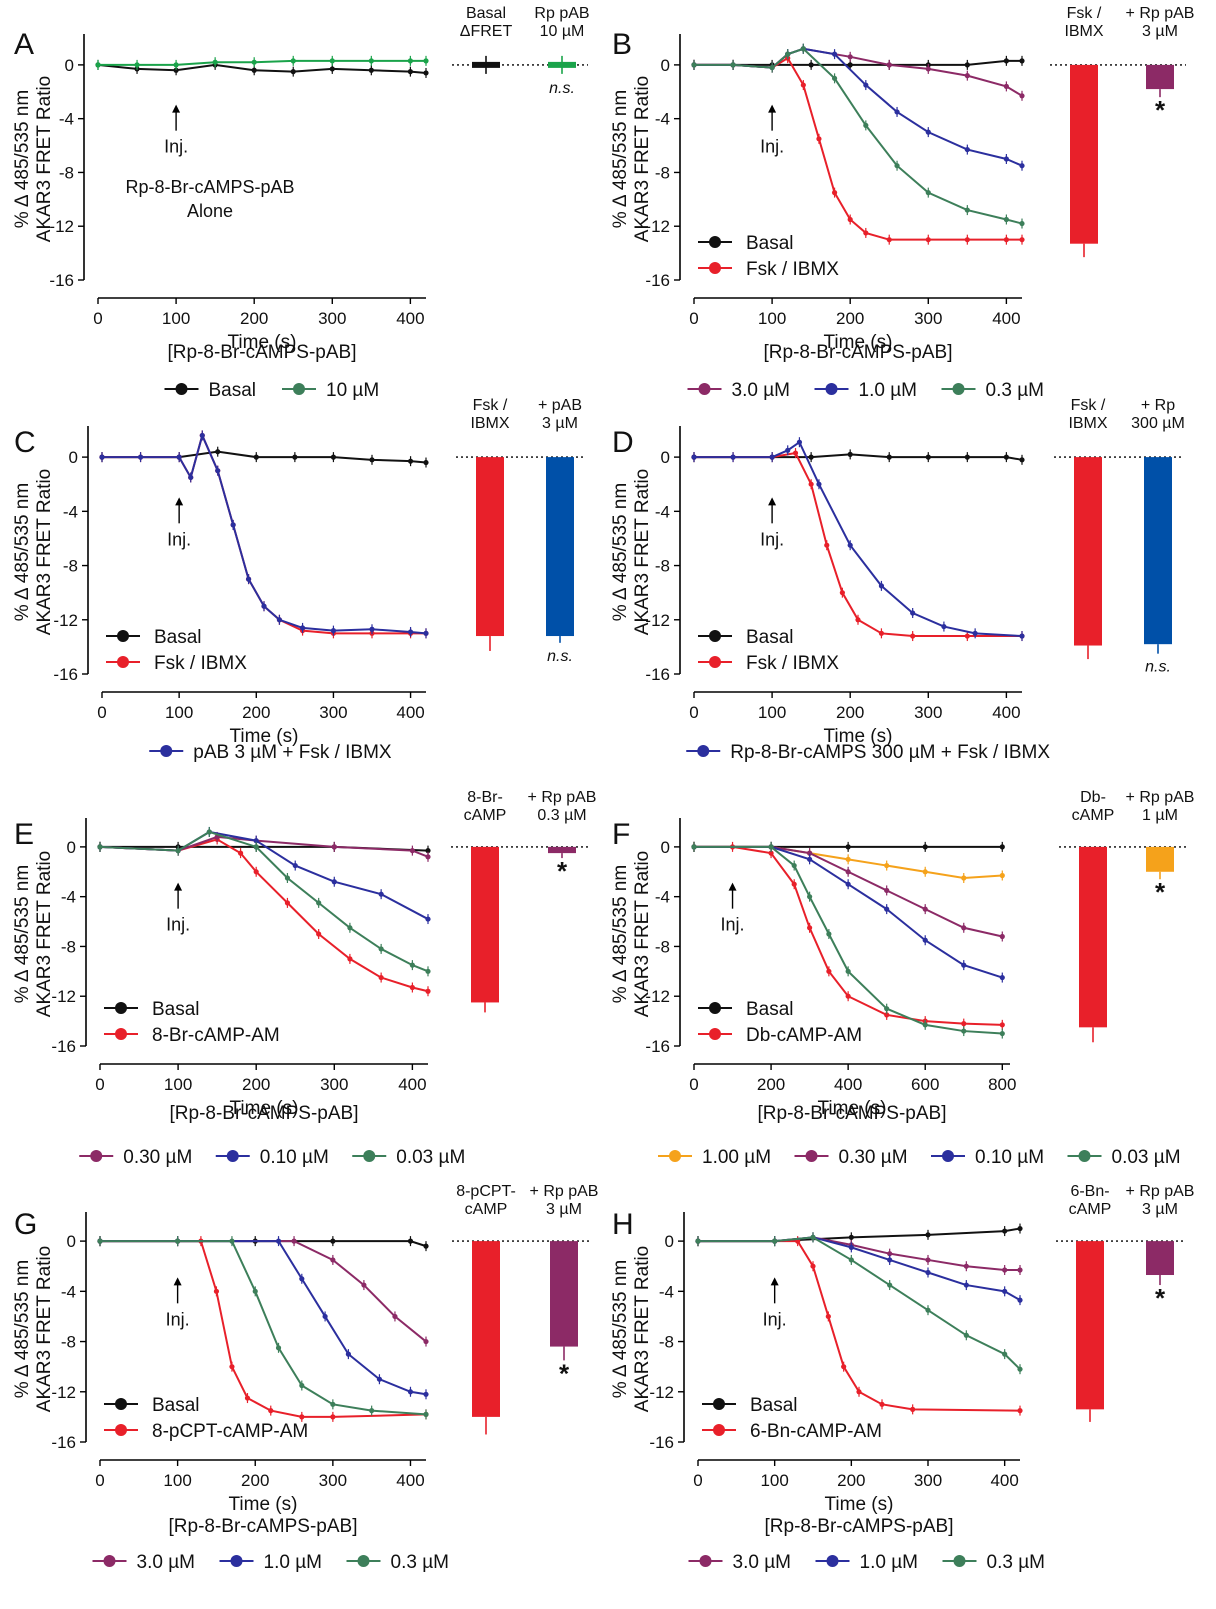 The width and height of the screenshot is (1216, 1609). What do you see at coordinates (562, 871) in the screenshot?
I see `significance-star: *` at bounding box center [562, 871].